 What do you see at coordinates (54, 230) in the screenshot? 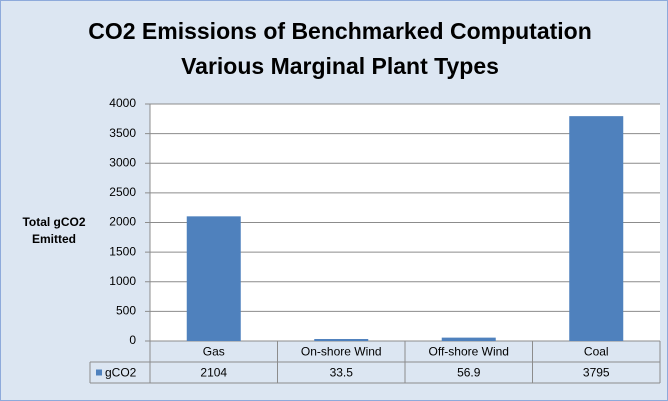
I see `y-axis-label: Total gCO2 Emitted` at bounding box center [54, 230].